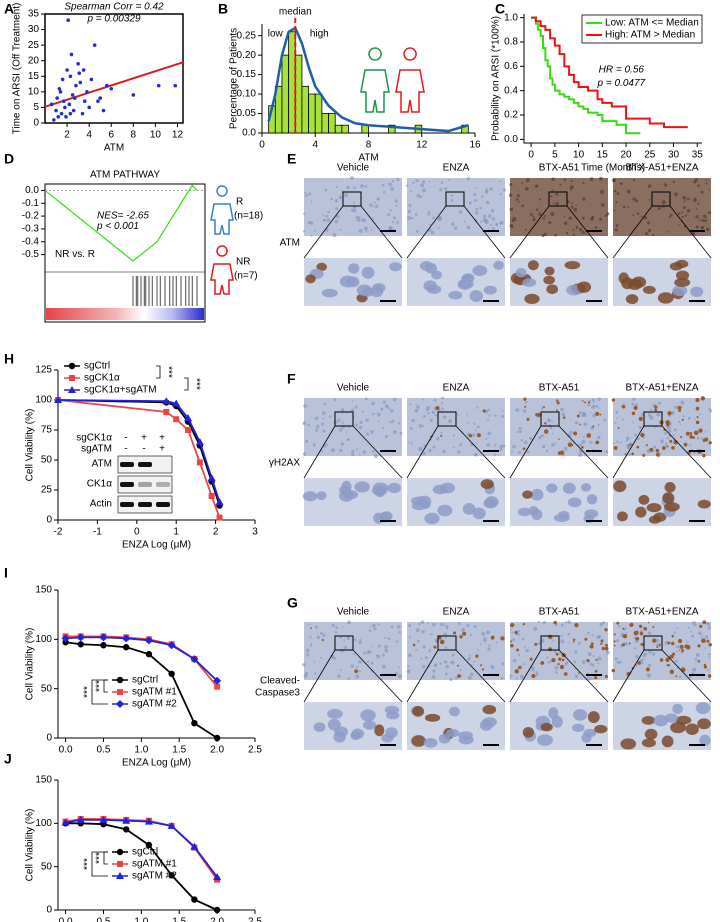 The image size is (720, 922). What do you see at coordinates (195, 384) in the screenshot?
I see `significance: ***` at bounding box center [195, 384].